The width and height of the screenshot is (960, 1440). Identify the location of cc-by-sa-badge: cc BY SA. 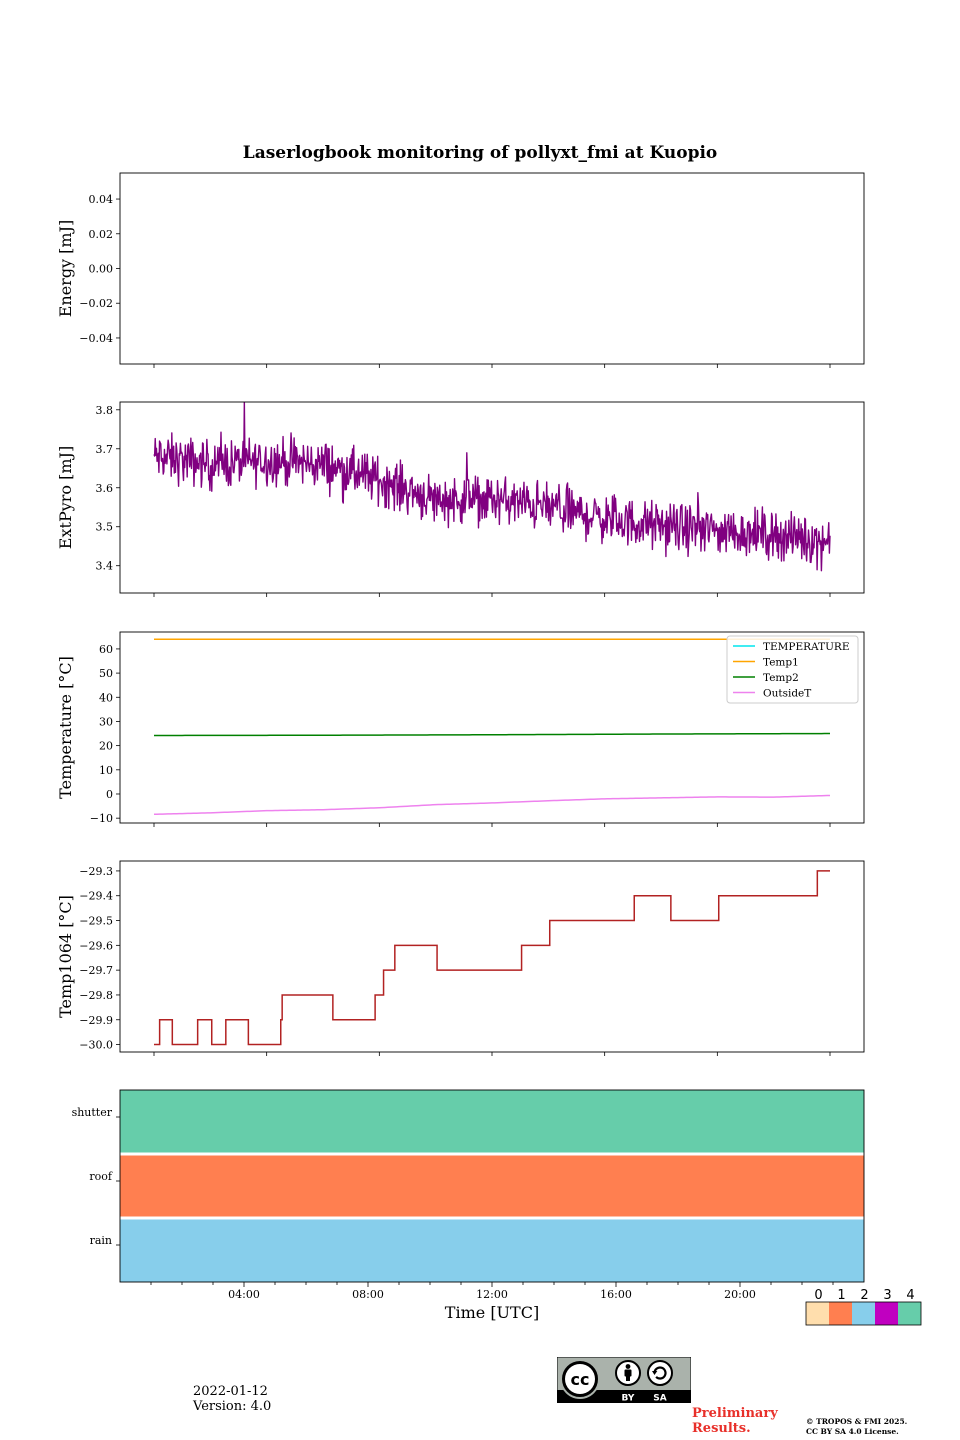
(624, 1380).